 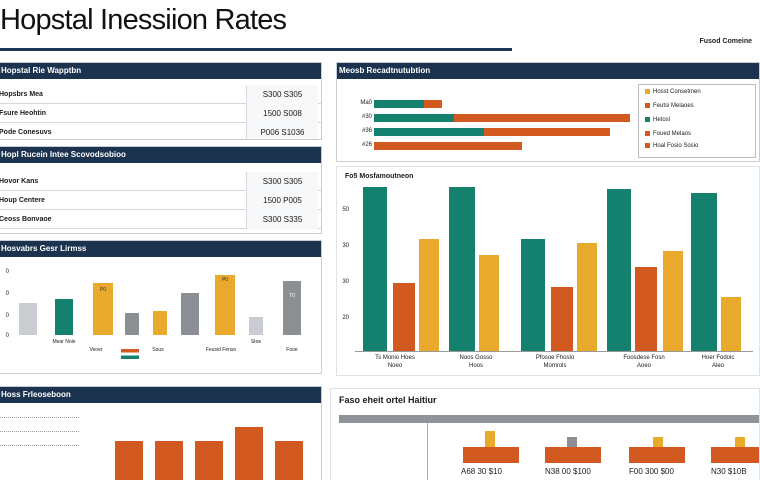 I want to click on hbar-row: #26, so click(x=486, y=146).